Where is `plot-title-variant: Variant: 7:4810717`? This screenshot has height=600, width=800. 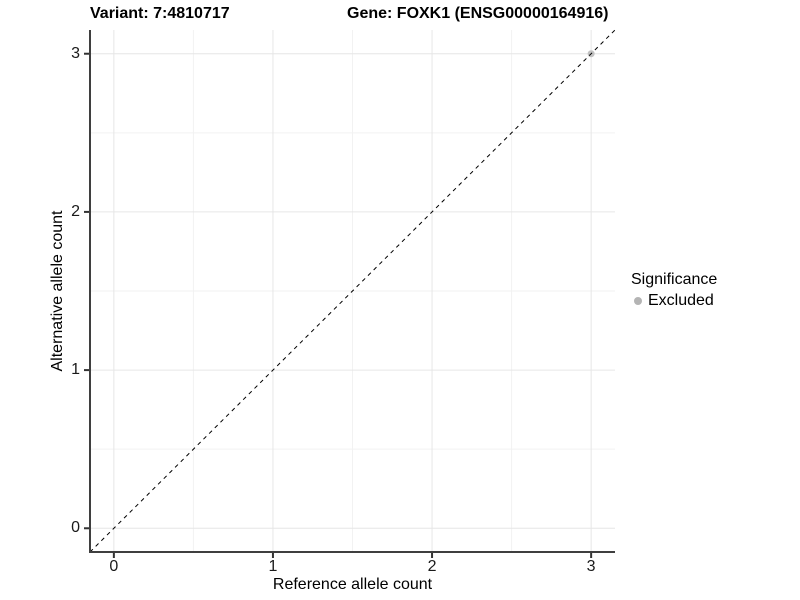 plot-title-variant: Variant: 7:4810717 is located at coordinates (160, 13).